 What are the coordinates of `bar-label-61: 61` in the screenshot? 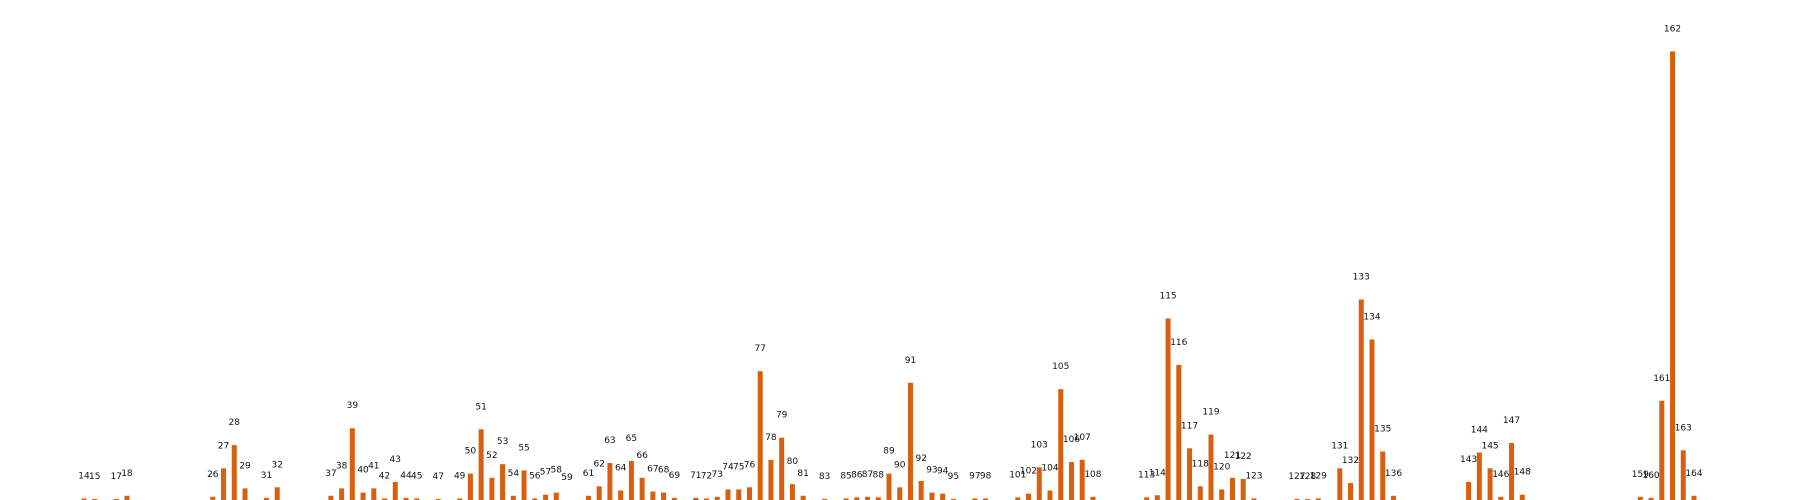 It's located at (588, 474).